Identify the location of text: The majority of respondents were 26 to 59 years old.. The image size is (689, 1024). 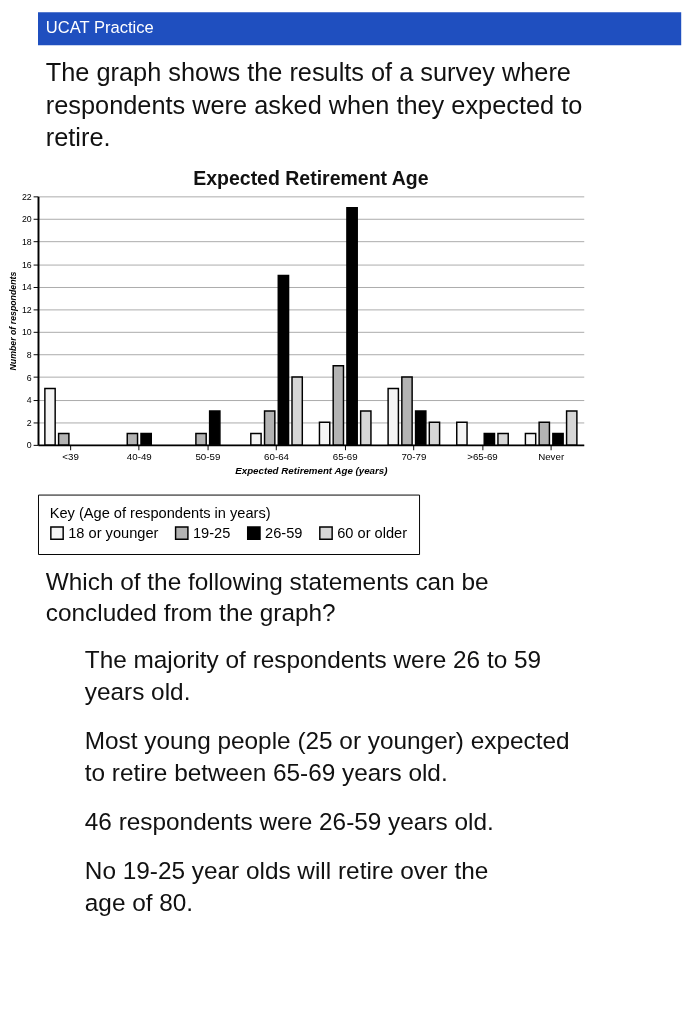
(313, 676).